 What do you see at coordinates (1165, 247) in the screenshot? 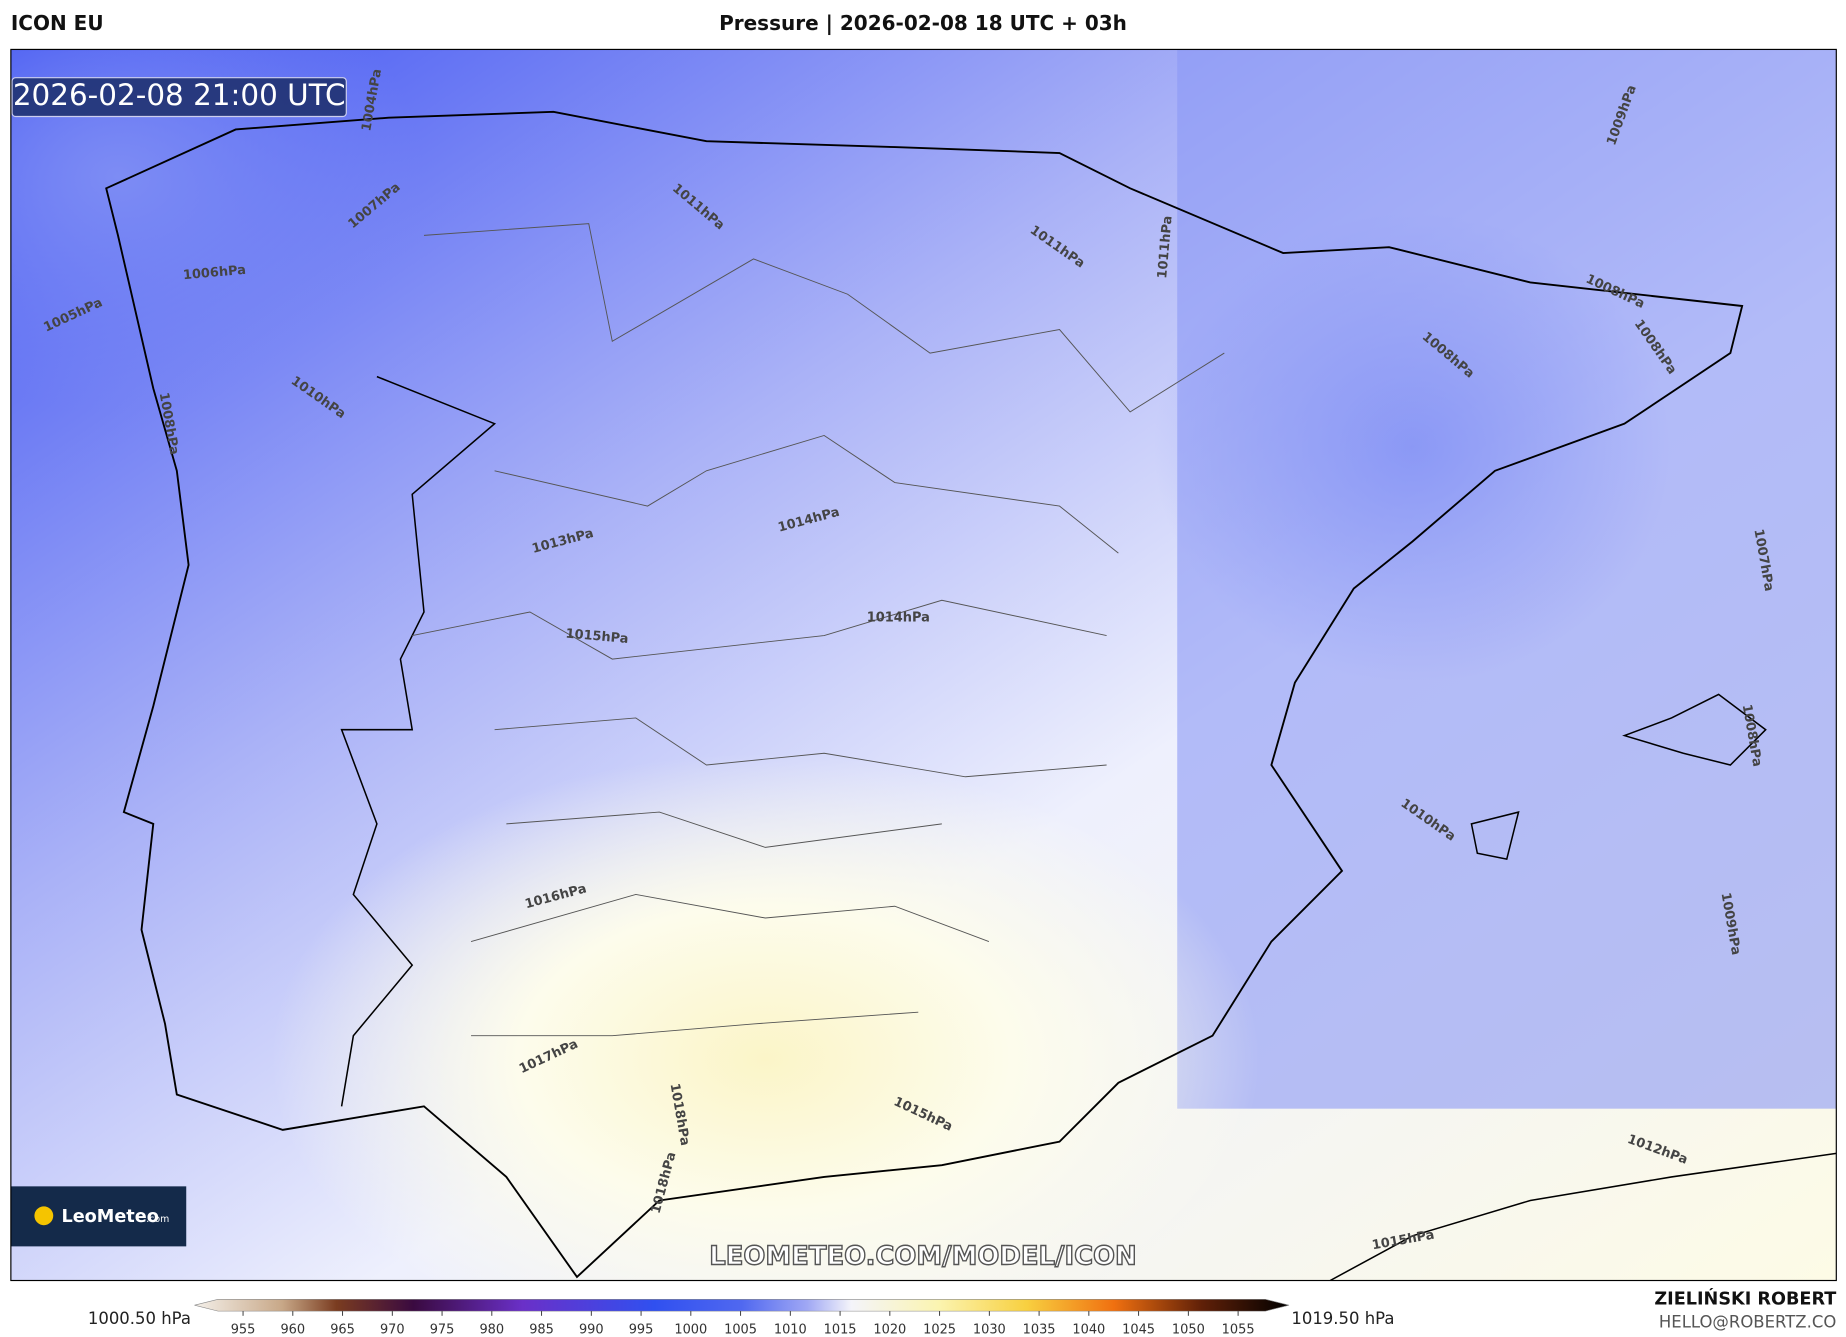
I see `isobar-label: 1011hPa` at bounding box center [1165, 247].